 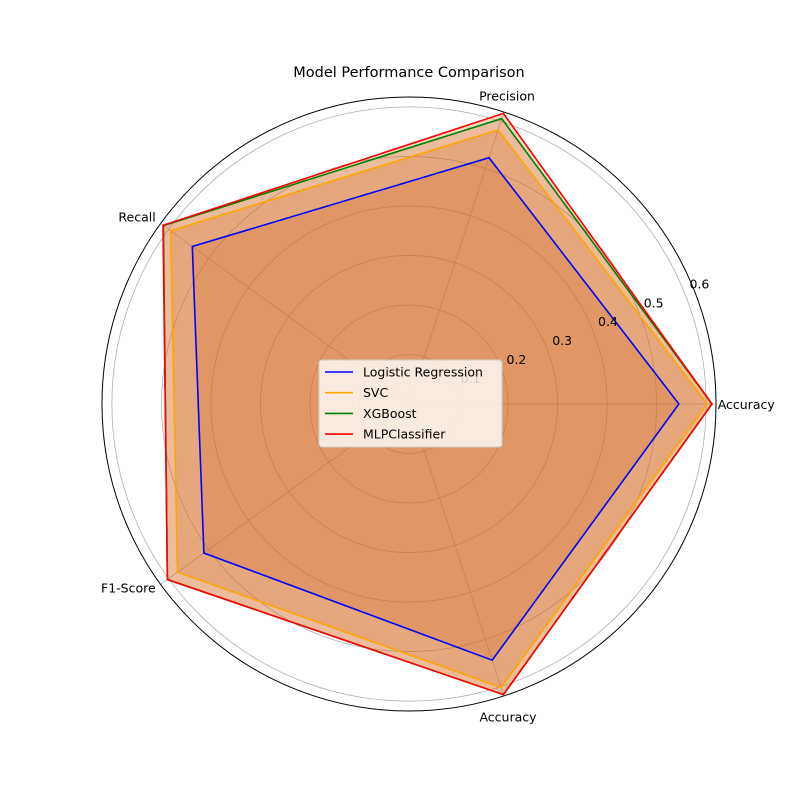 What do you see at coordinates (404, 434) in the screenshot?
I see `legend-label-3: MLPClassifier` at bounding box center [404, 434].